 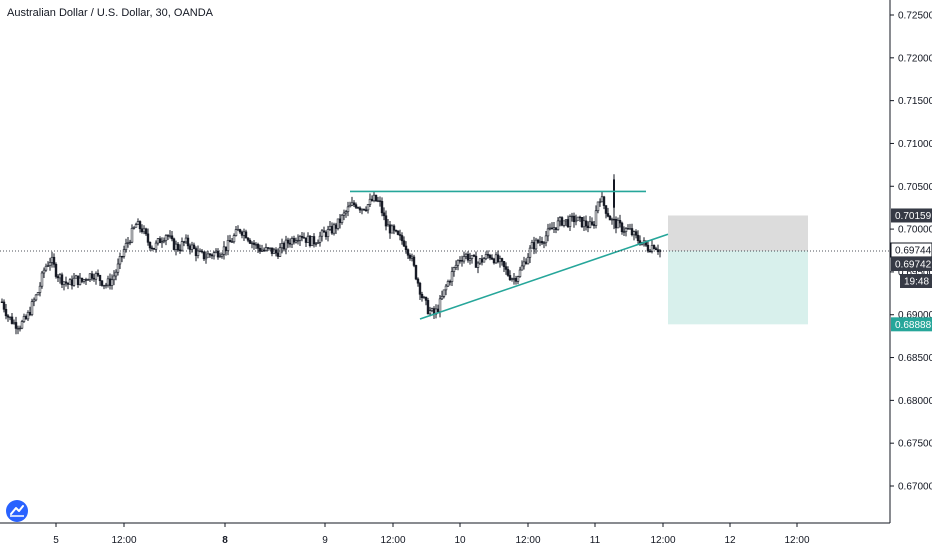 I want to click on price-tick-label: 0.68500, so click(x=915, y=358).